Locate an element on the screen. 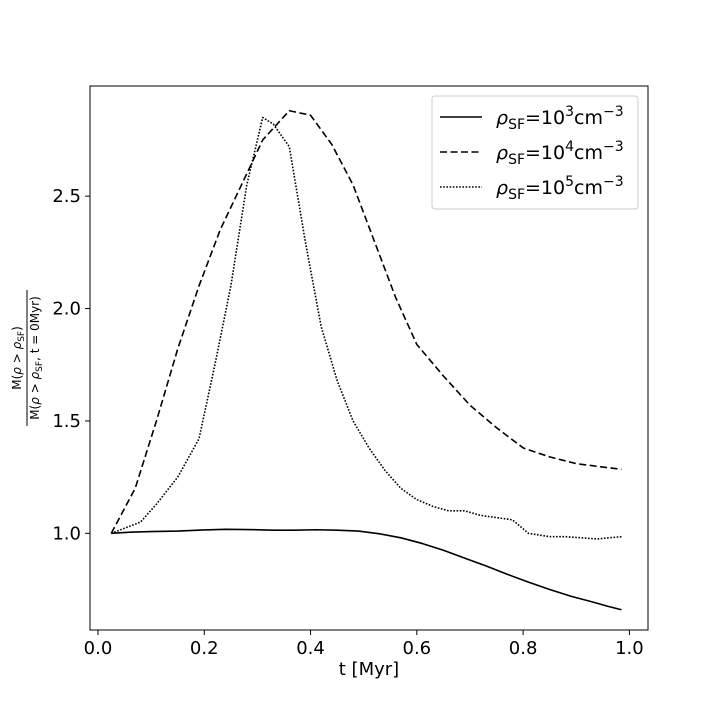 The image size is (720, 720). x-tick-label: 0.2 is located at coordinates (204, 648).